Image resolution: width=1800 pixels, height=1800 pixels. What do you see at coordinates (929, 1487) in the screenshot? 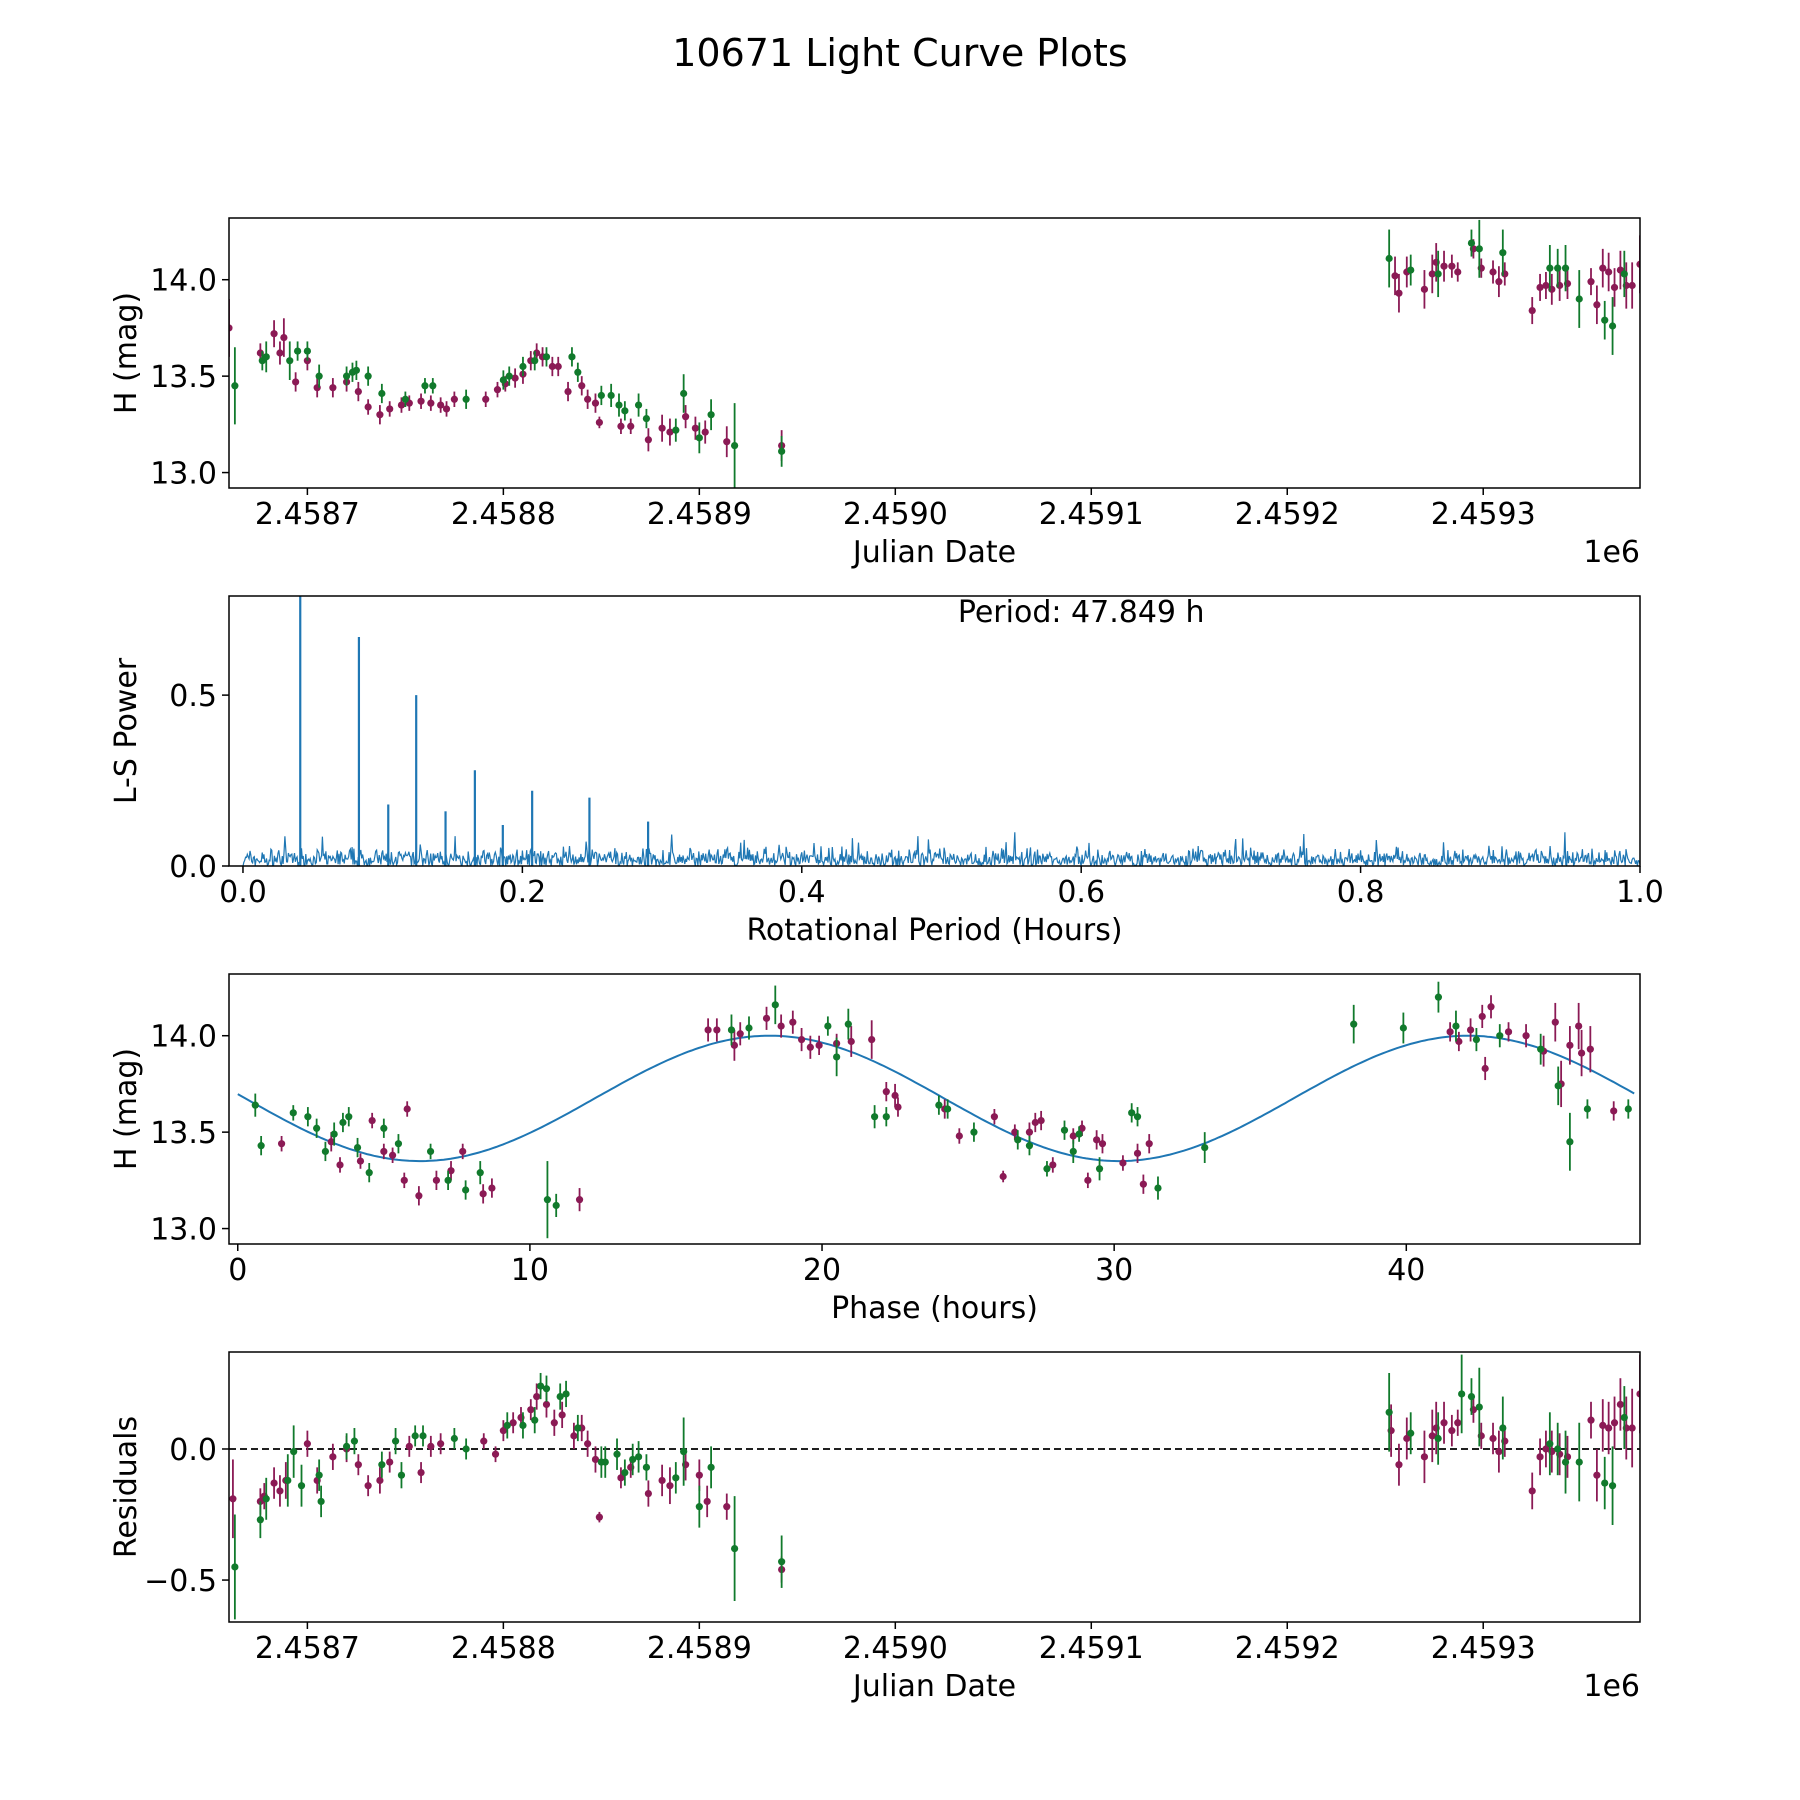
I see `series-green` at bounding box center [929, 1487].